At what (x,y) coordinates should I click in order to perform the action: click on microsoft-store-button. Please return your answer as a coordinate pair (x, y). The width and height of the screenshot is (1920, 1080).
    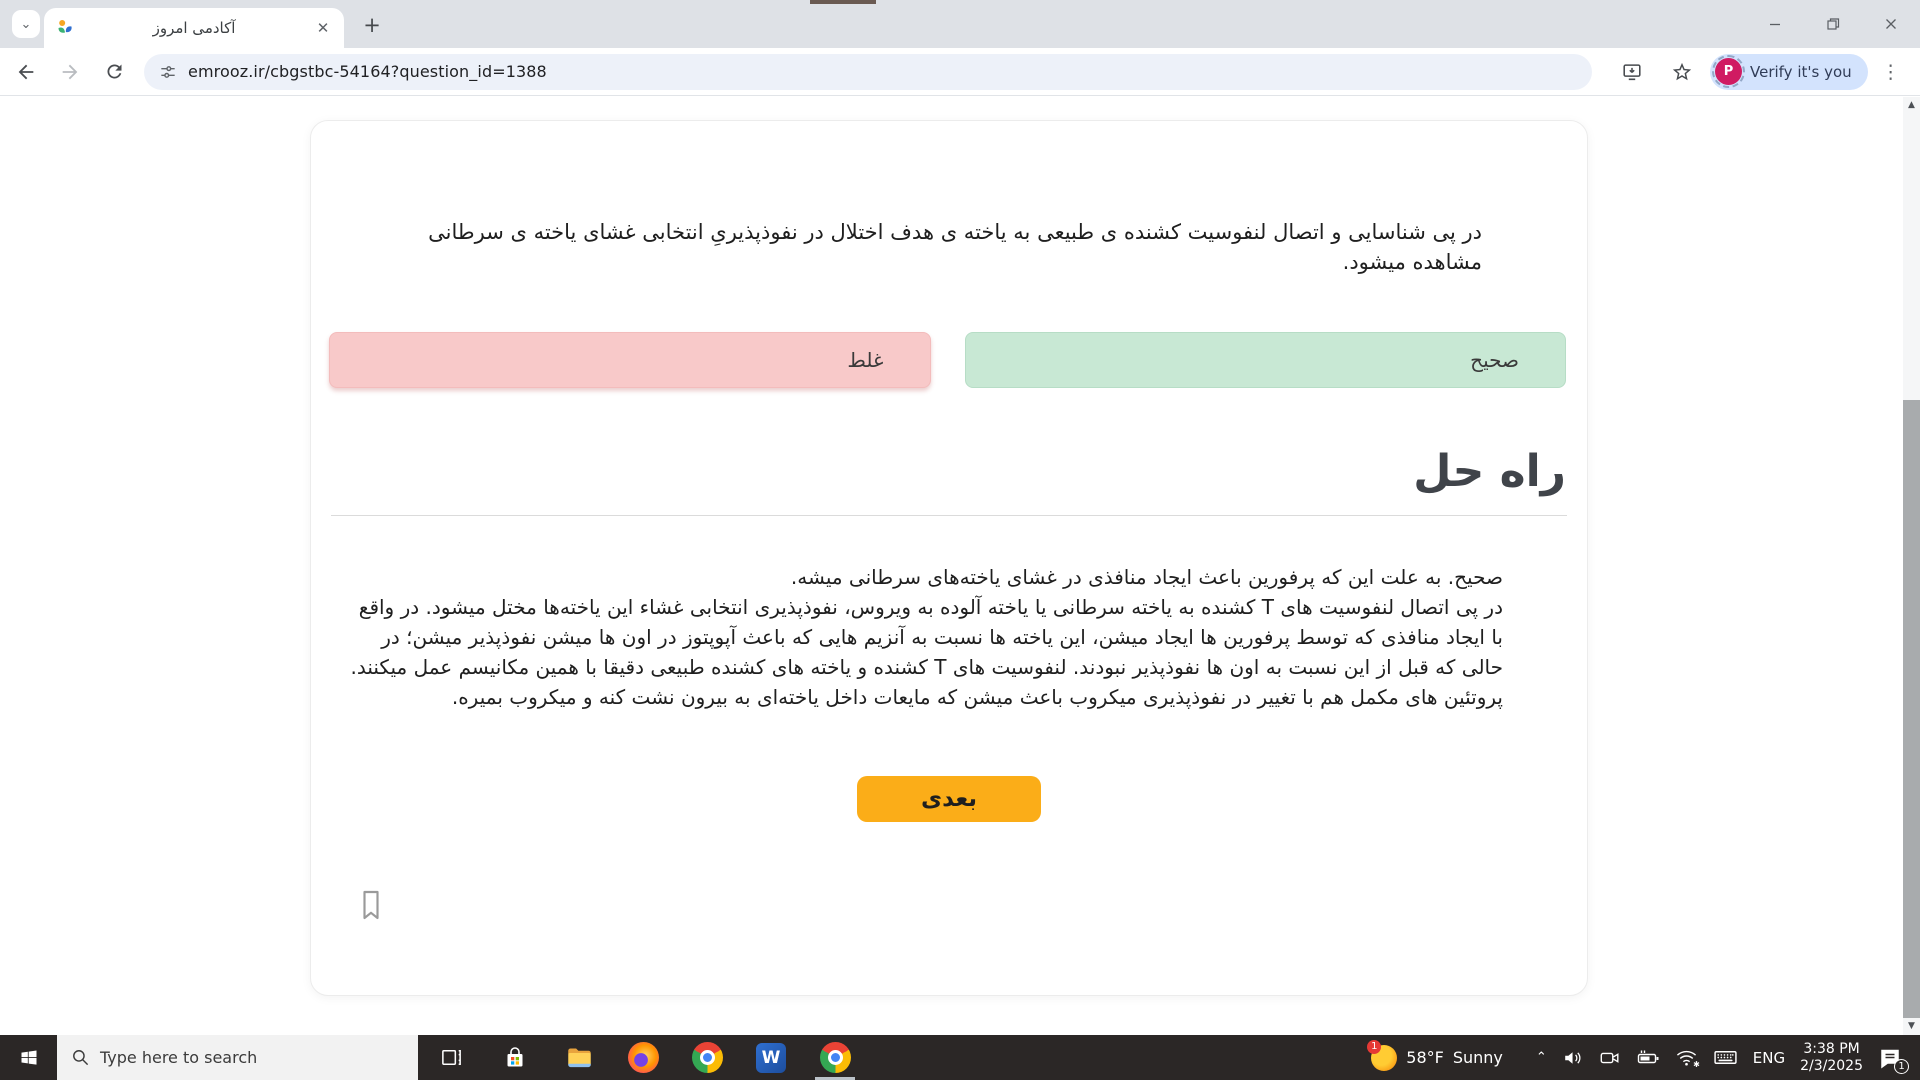
    Looking at the image, I should click on (515, 1057).